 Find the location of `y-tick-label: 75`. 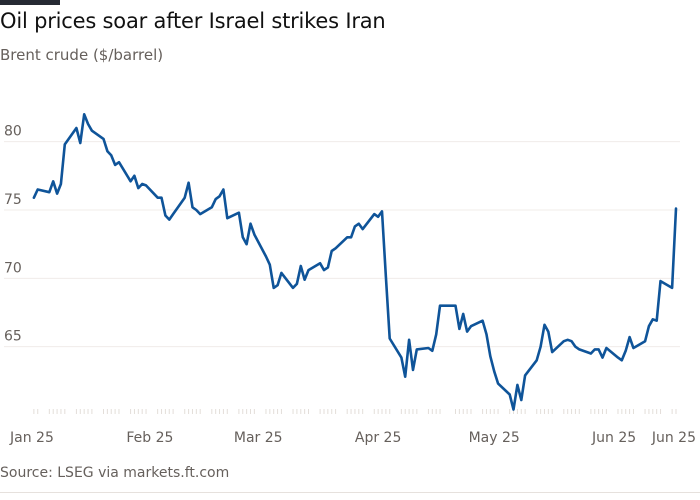

y-tick-label: 75 is located at coordinates (13, 200).